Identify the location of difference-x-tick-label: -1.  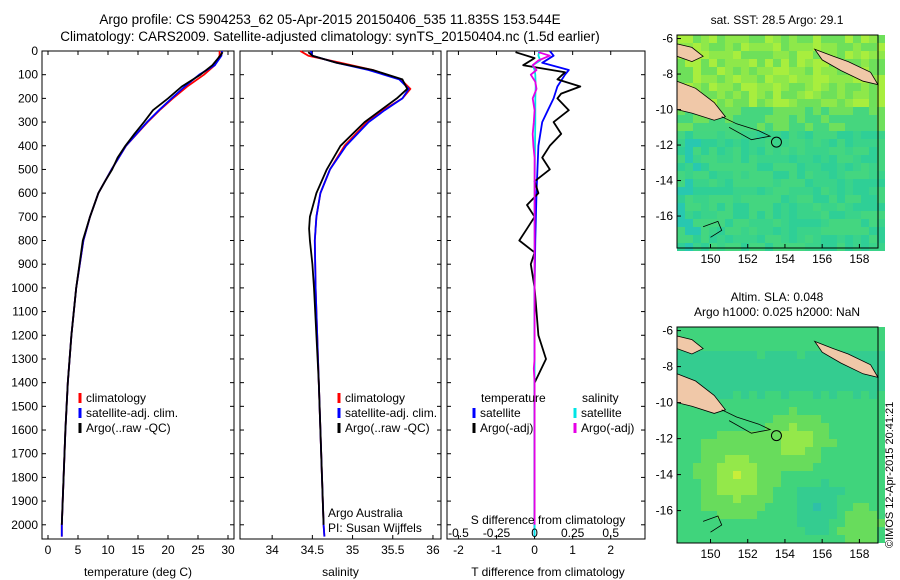
(496, 550).